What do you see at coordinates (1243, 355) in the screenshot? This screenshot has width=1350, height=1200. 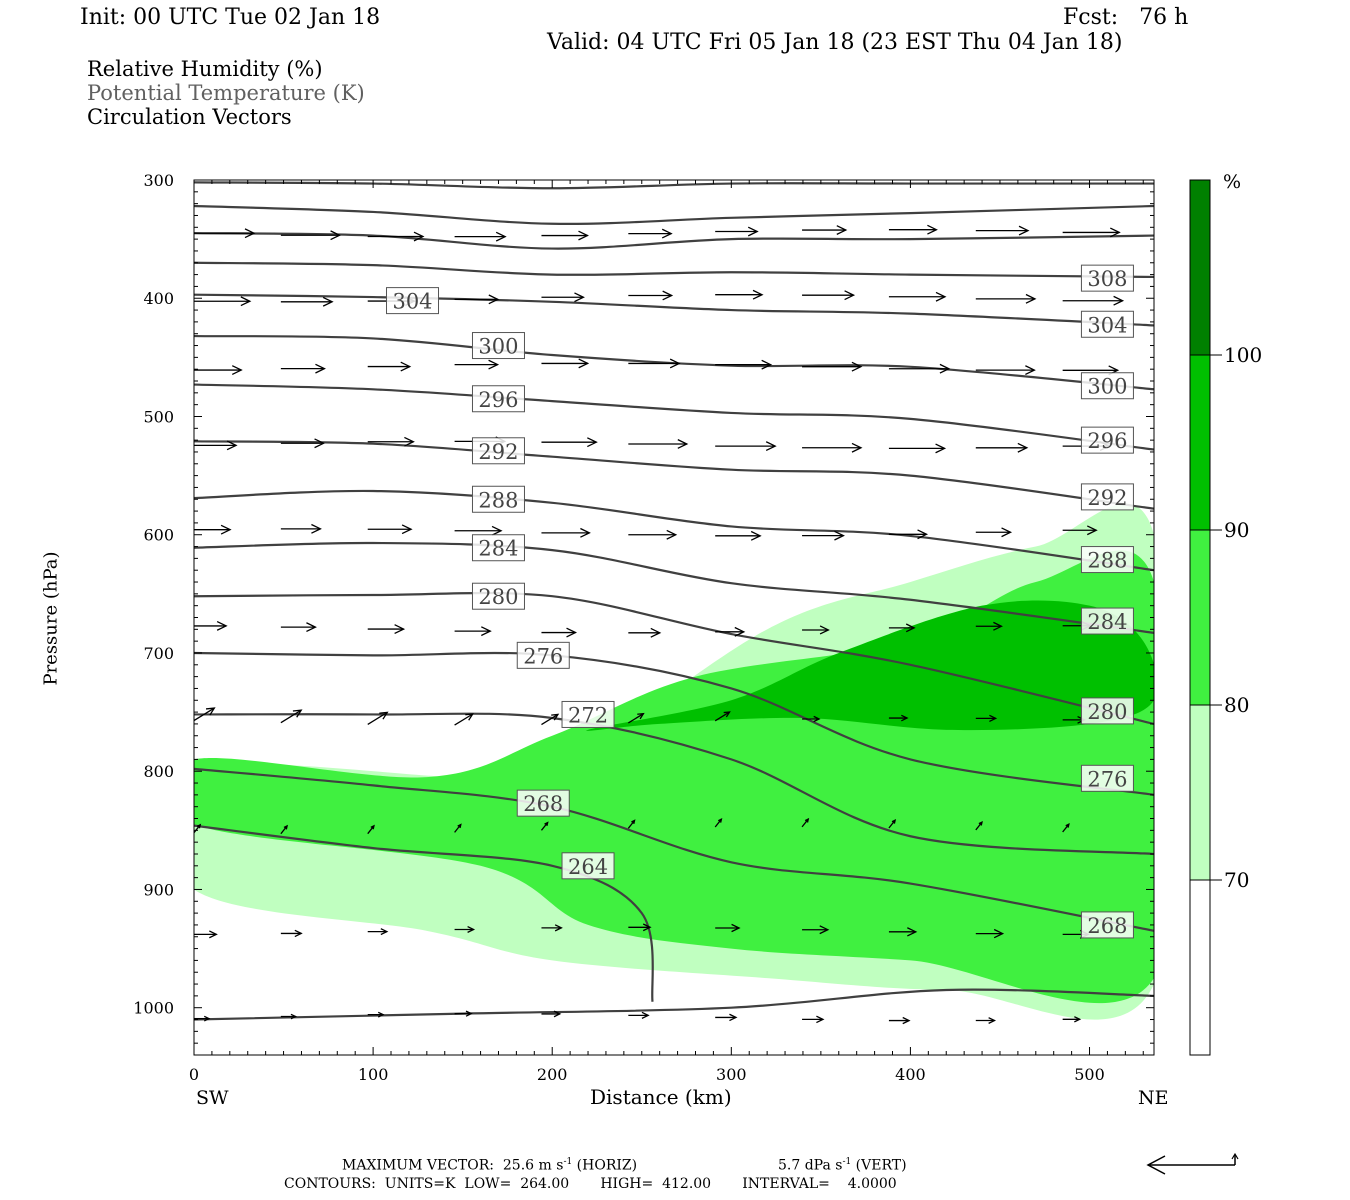 I see `colorbar-label: 100` at bounding box center [1243, 355].